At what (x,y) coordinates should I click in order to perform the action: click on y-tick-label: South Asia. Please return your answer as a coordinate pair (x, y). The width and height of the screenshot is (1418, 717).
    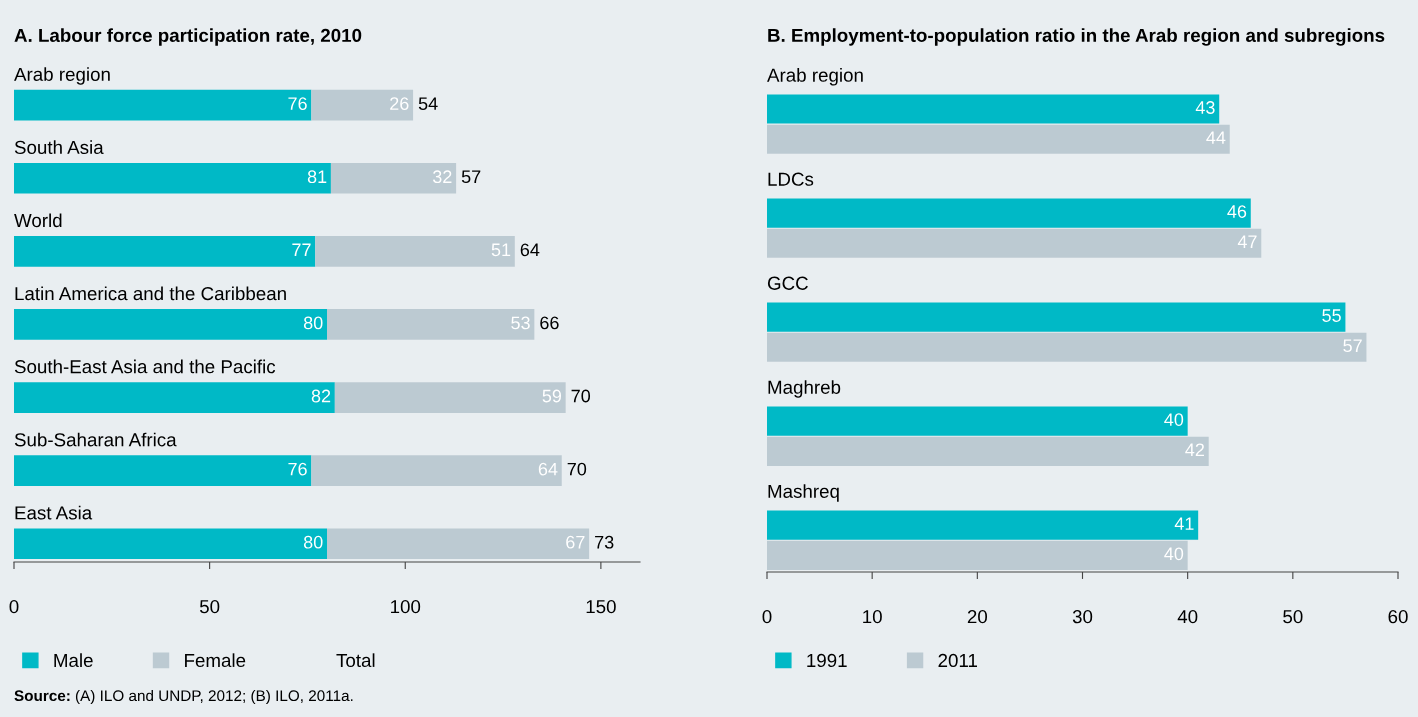
    Looking at the image, I should click on (59, 147).